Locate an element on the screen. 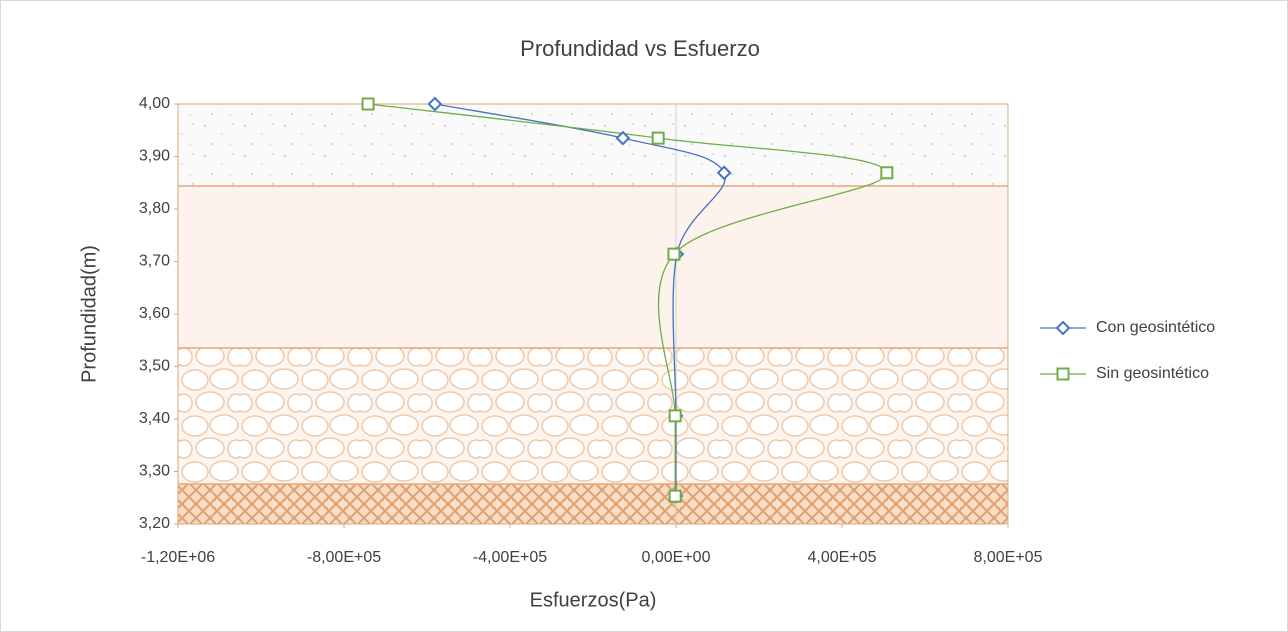 This screenshot has height=632, width=1288. x-axis-label: Esfuerzos(Pa) is located at coordinates (593, 600).